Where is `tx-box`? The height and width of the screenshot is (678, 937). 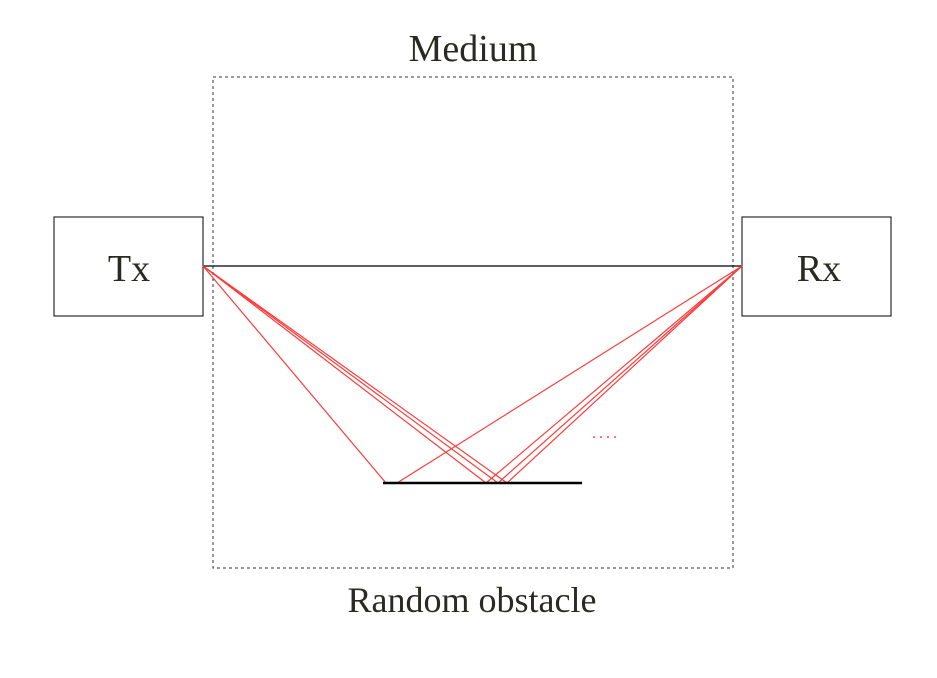
tx-box is located at coordinates (128, 266).